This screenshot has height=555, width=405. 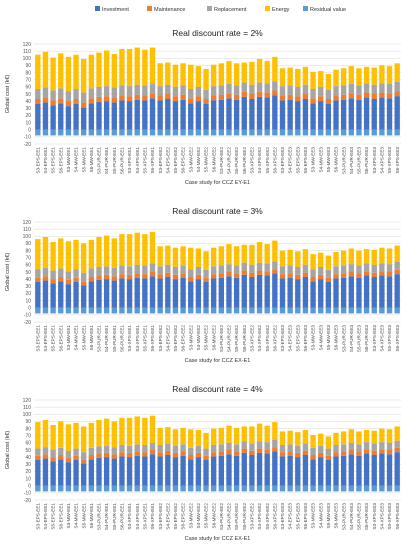 I want to click on x-axis-label: Case study for CCZ EY-E1, so click(x=217, y=183).